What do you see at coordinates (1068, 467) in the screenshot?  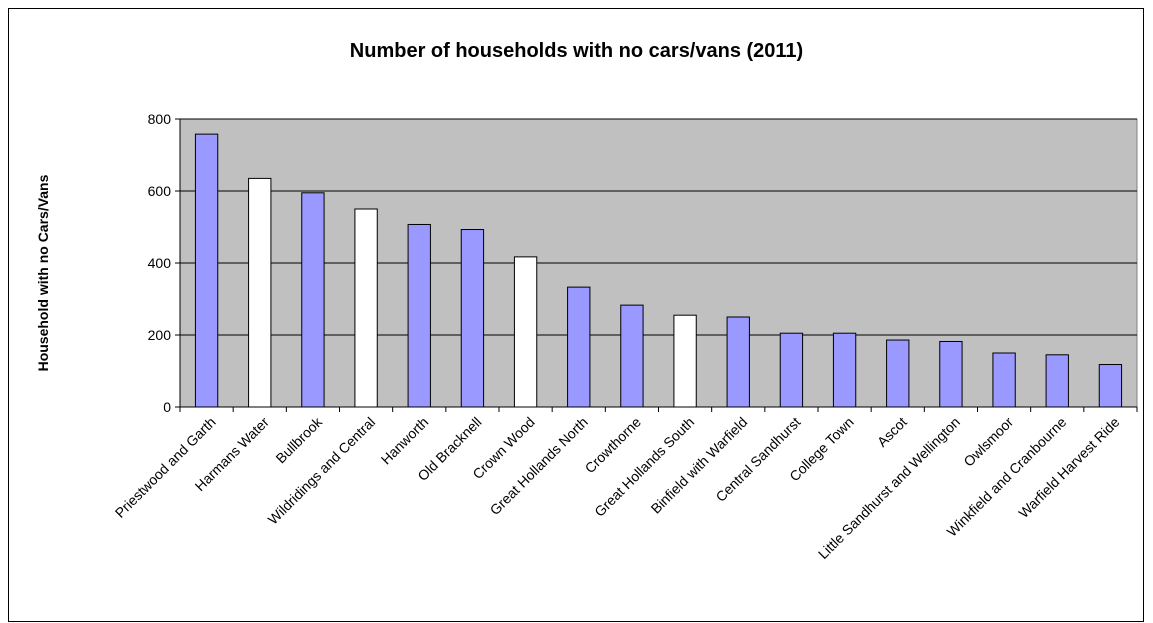 I see `x-tick-label: Warfield Harvest Ride` at bounding box center [1068, 467].